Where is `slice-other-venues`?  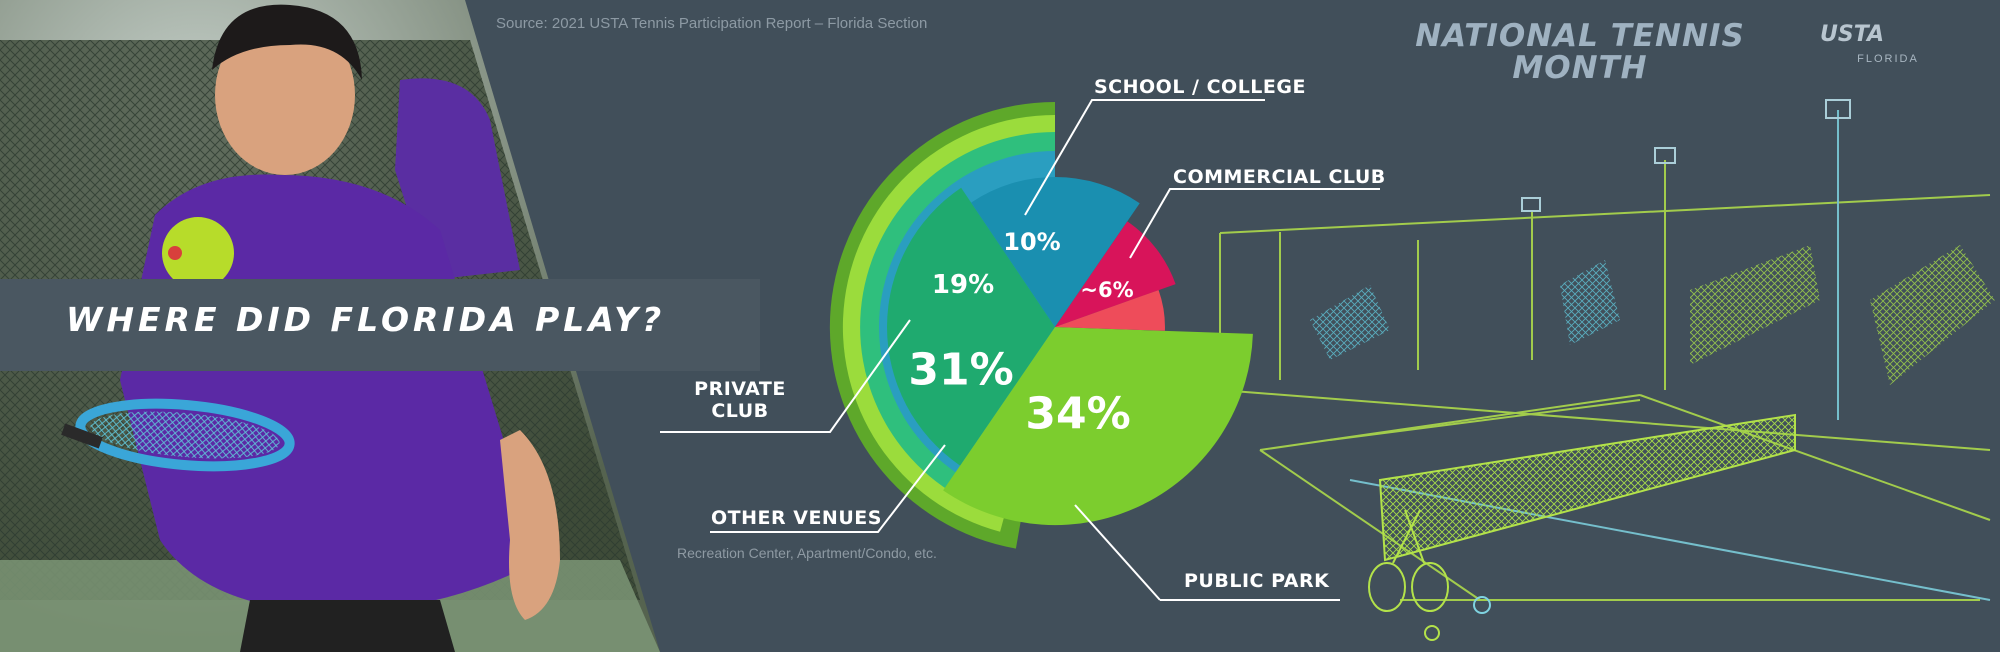
slice-other-venues is located at coordinates (971, 326).